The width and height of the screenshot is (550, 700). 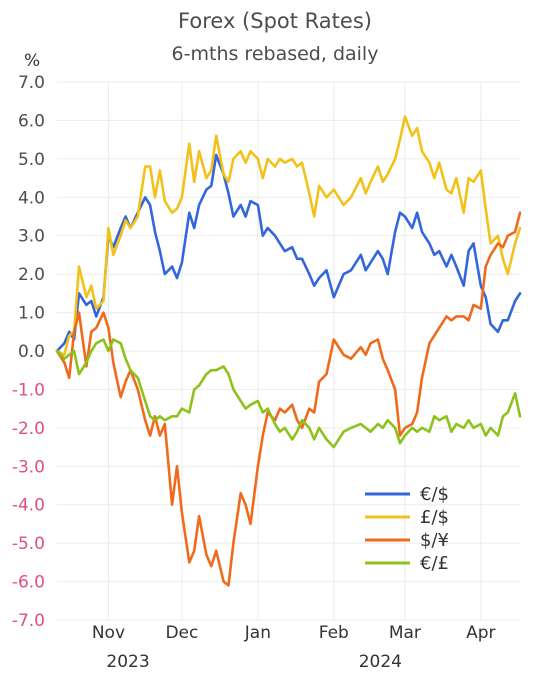 I want to click on y-tick-label: -1.0, so click(x=28, y=390).